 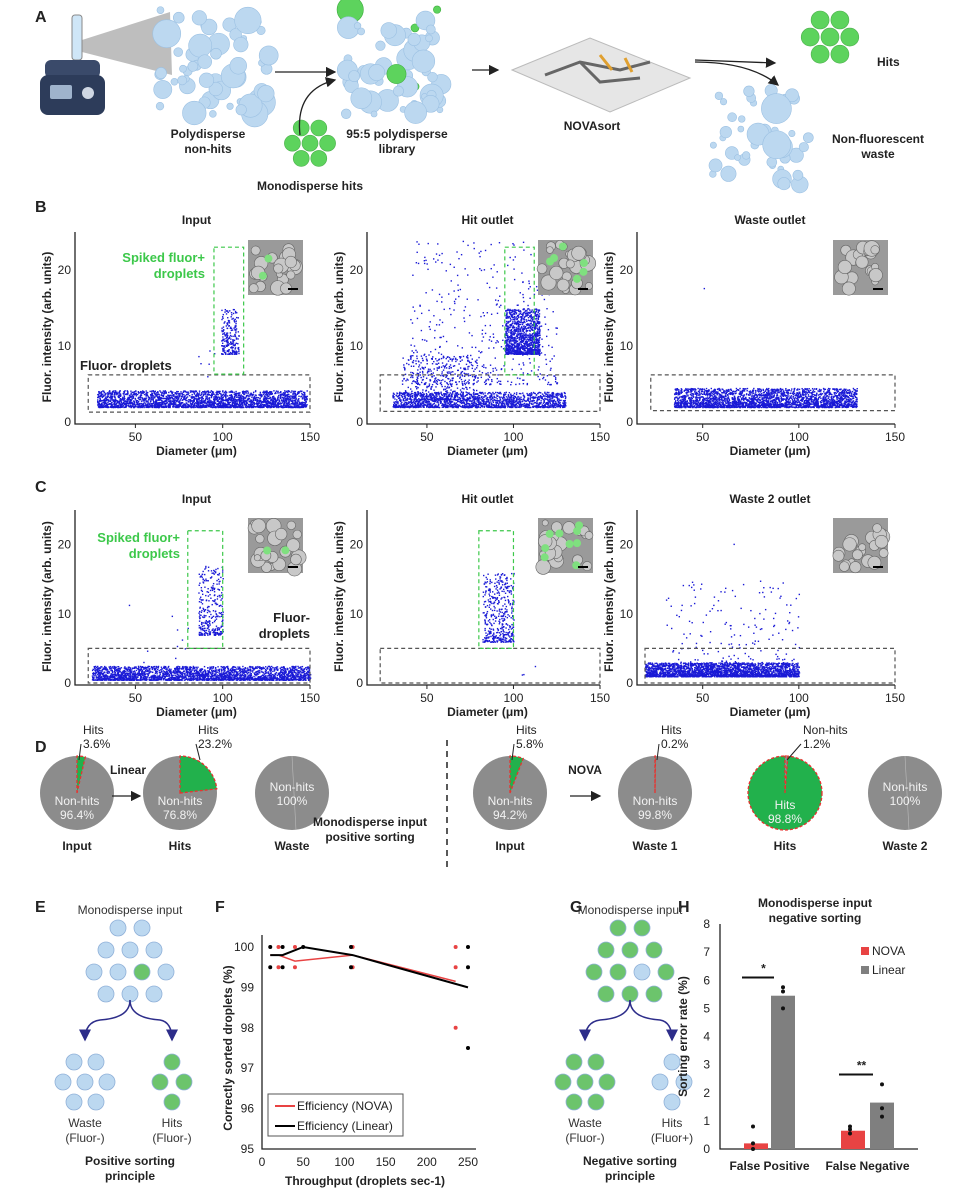 What do you see at coordinates (684, 907) in the screenshot?
I see `panel-label-h: H` at bounding box center [684, 907].